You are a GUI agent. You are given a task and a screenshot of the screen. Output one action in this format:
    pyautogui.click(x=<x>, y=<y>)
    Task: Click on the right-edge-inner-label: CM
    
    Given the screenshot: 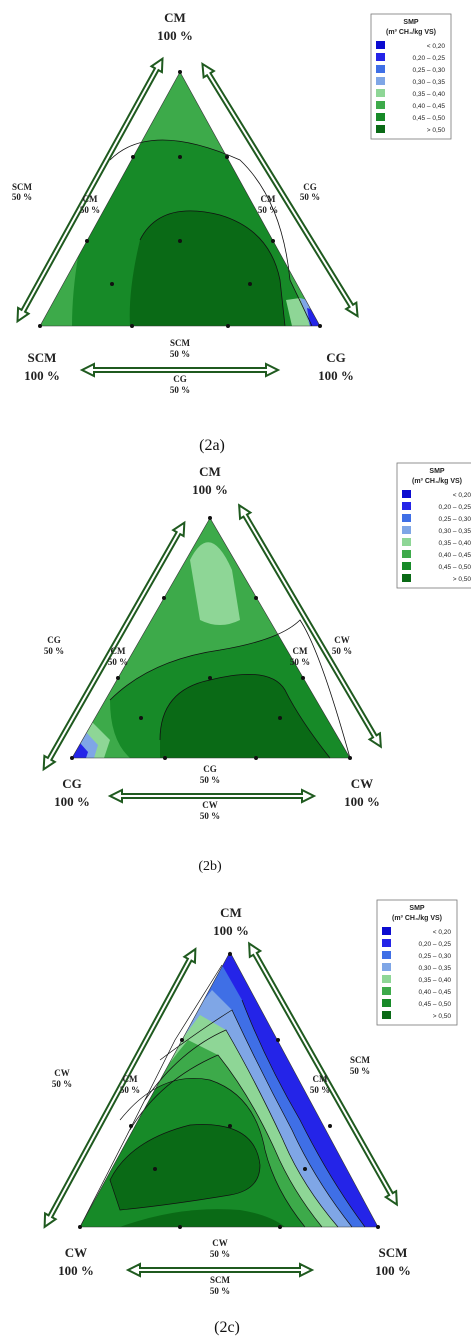 What is the action you would take?
    pyautogui.click(x=268, y=199)
    